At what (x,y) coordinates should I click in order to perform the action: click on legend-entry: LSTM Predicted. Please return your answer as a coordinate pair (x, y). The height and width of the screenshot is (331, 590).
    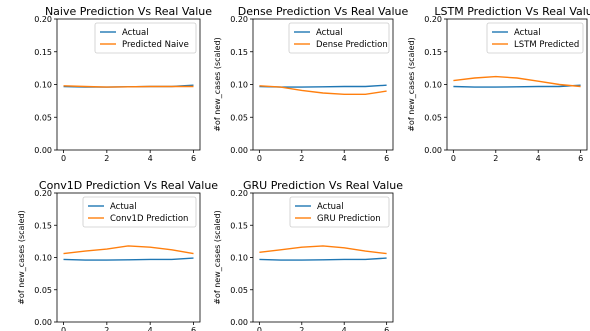
    Looking at the image, I should click on (546, 45).